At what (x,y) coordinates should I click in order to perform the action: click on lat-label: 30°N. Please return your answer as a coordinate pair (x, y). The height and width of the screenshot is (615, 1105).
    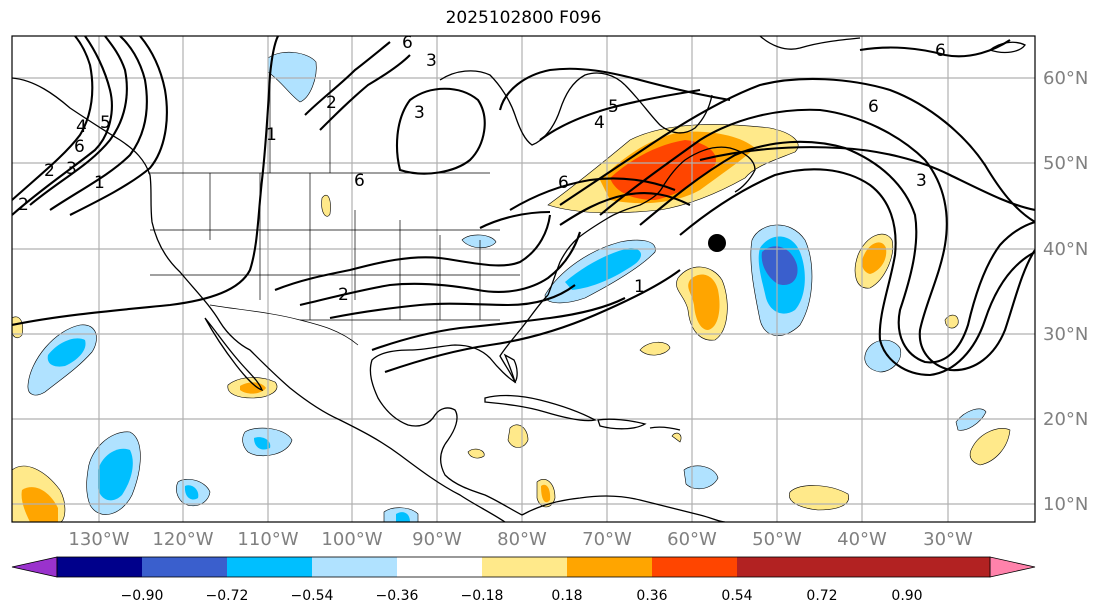
    Looking at the image, I should click on (1065, 334).